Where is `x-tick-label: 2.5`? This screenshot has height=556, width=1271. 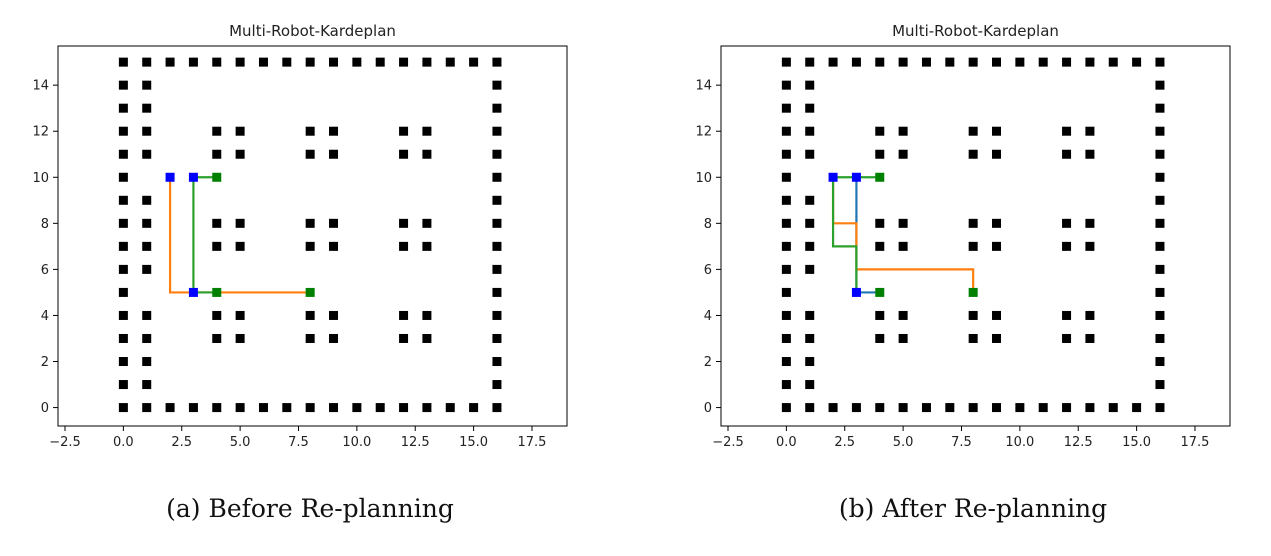
x-tick-label: 2.5 is located at coordinates (181, 442).